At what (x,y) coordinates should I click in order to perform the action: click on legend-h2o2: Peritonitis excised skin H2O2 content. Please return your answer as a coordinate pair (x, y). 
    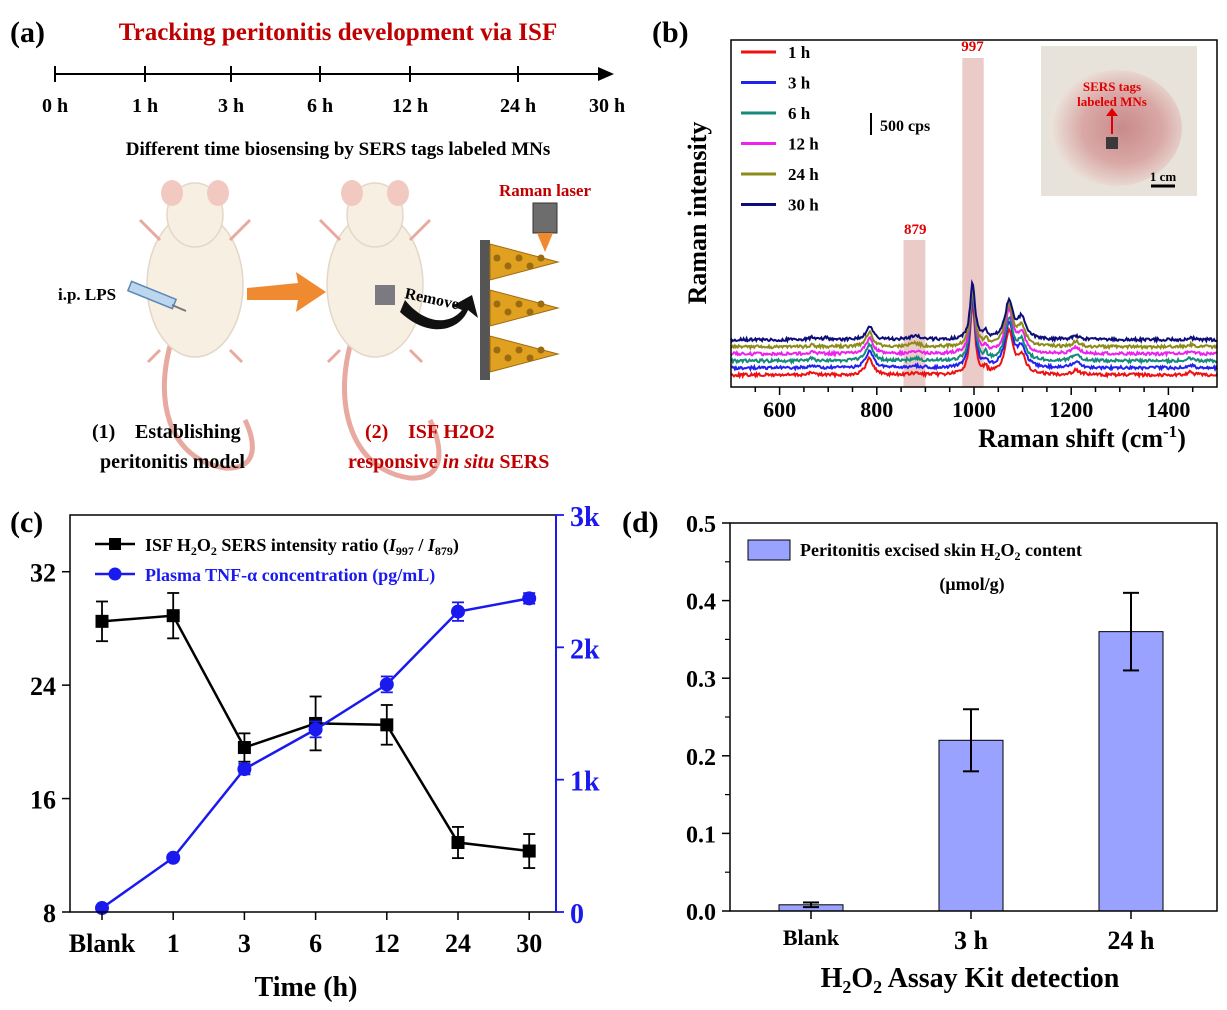
    Looking at the image, I should click on (941, 551).